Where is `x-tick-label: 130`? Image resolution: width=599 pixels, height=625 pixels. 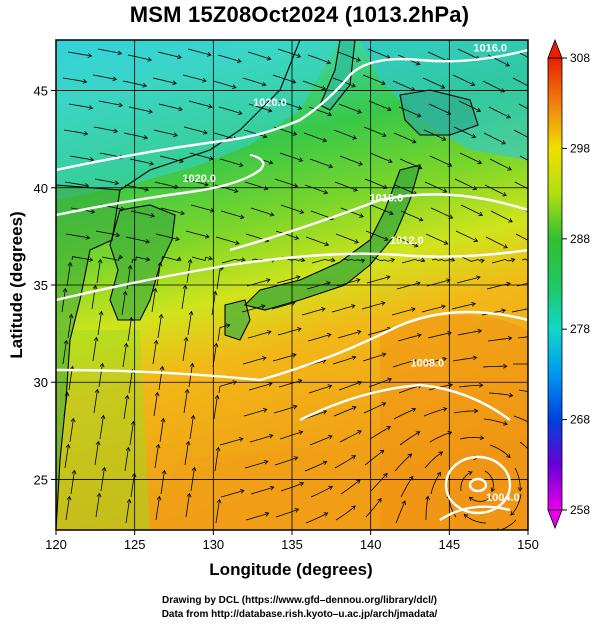 x-tick-label: 130 is located at coordinates (213, 544).